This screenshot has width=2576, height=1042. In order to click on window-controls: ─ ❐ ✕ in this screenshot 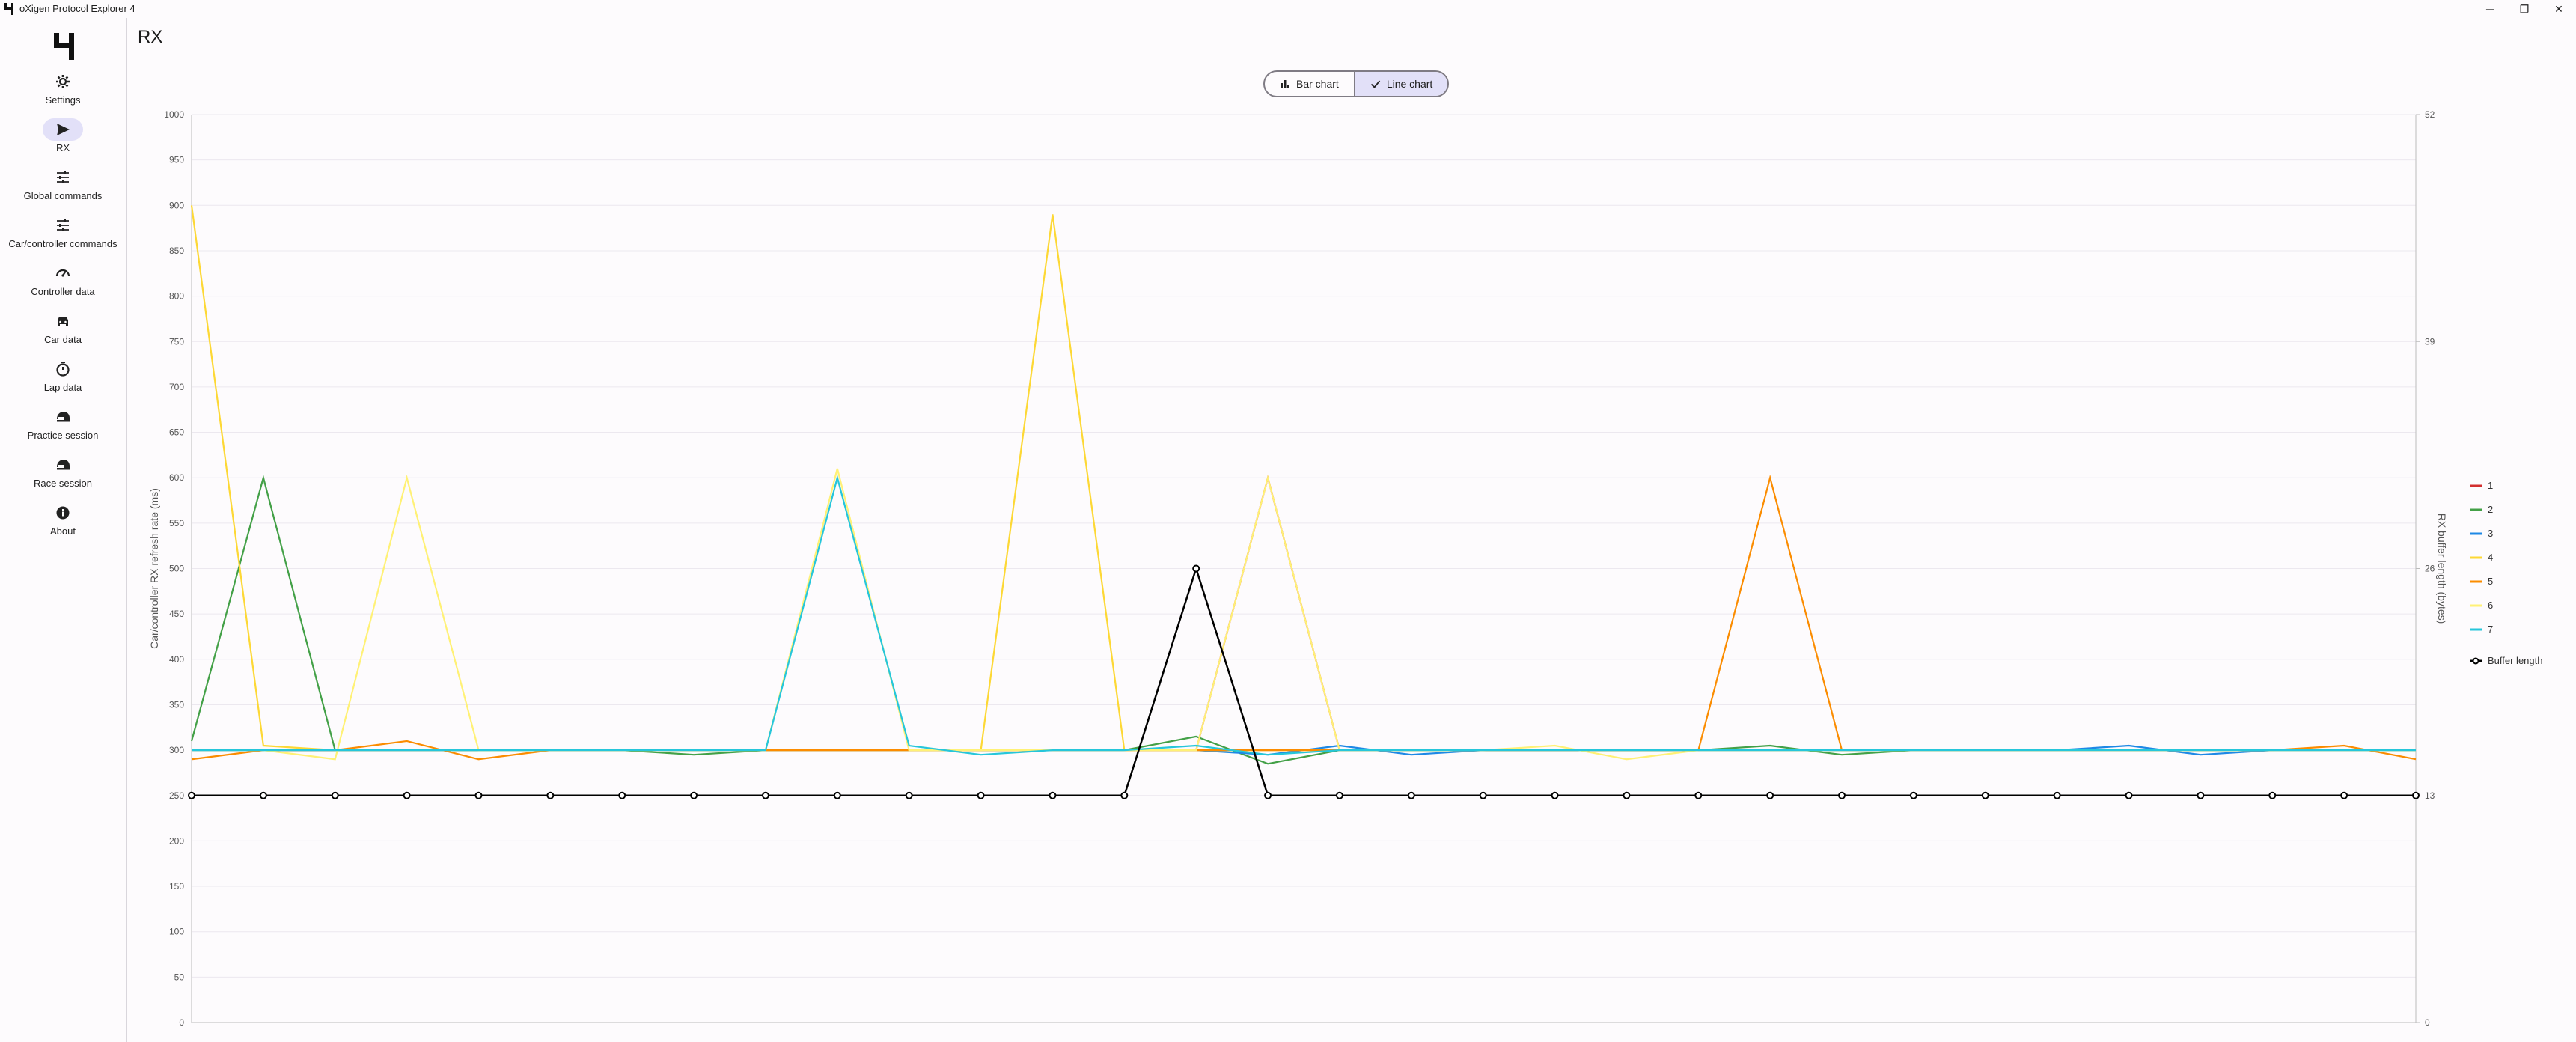, I will do `click(2524, 9)`.